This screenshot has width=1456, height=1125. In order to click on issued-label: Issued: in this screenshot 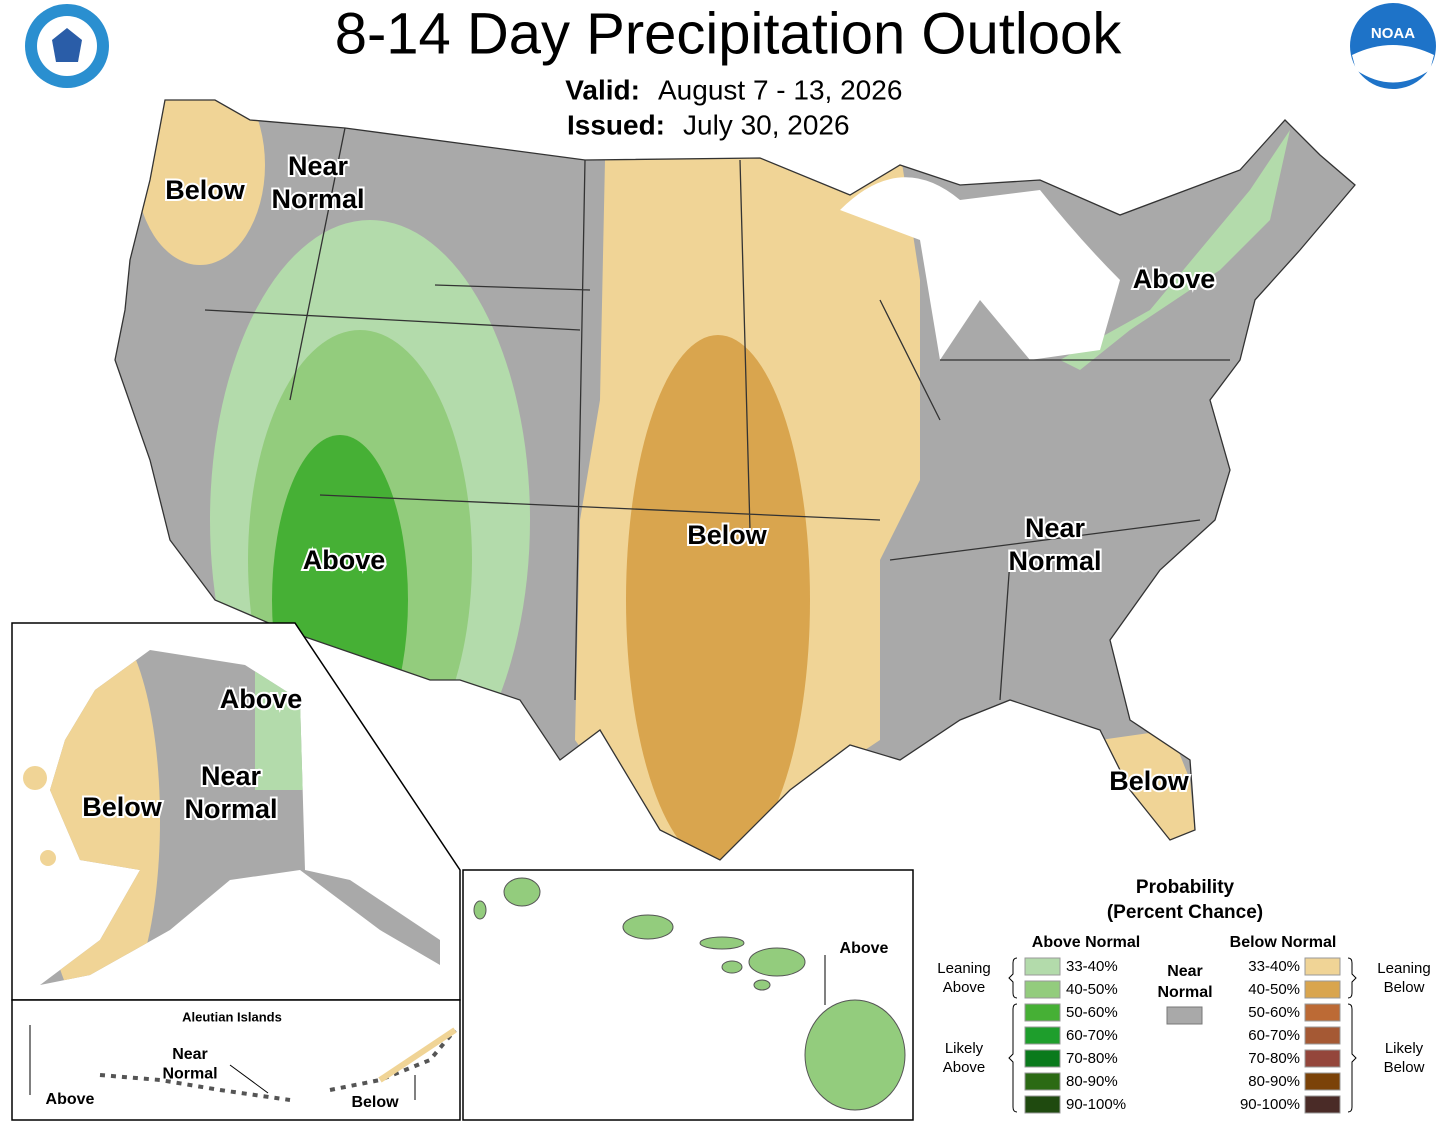, I will do `click(616, 124)`.